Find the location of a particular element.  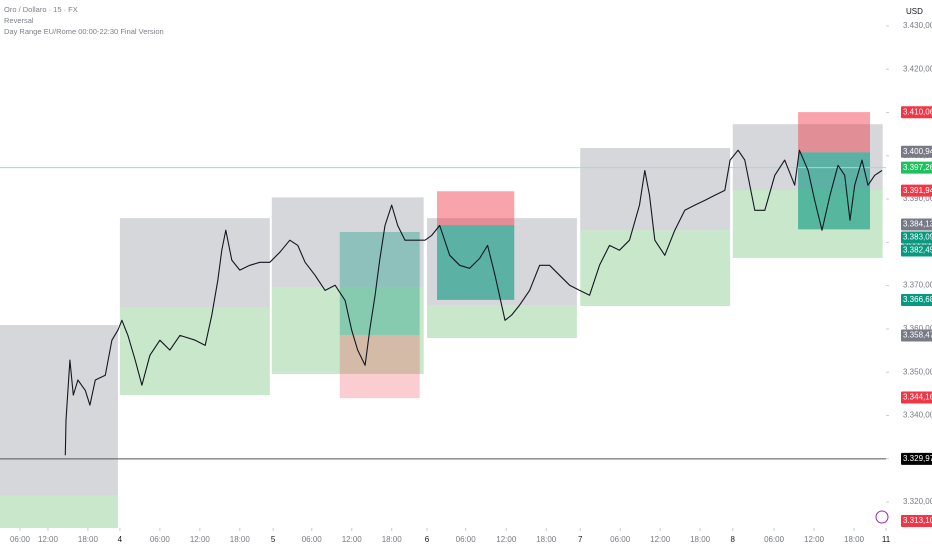

price-label: 3.391,94 is located at coordinates (917, 190).